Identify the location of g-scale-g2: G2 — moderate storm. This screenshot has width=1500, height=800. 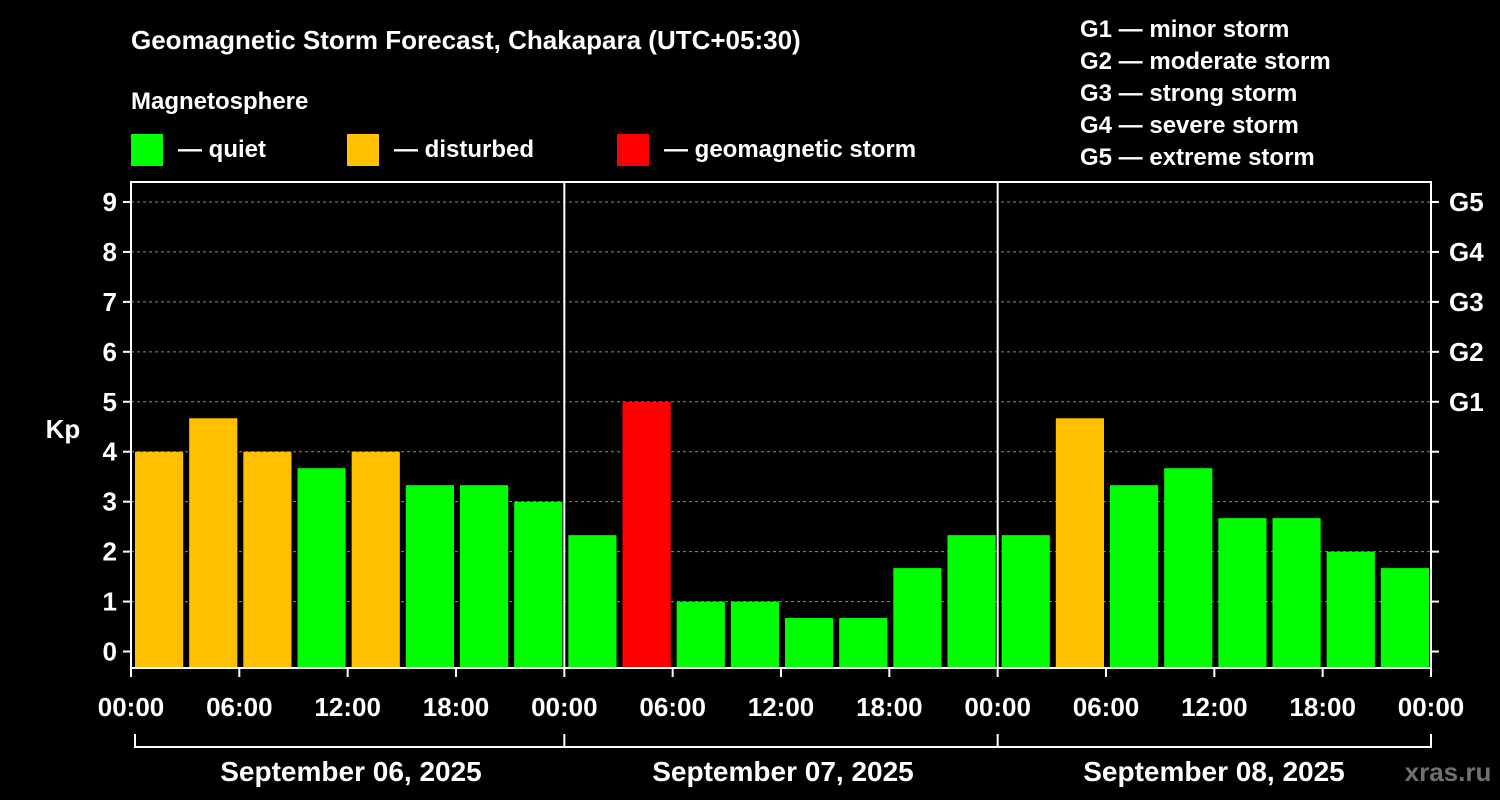
(1205, 61).